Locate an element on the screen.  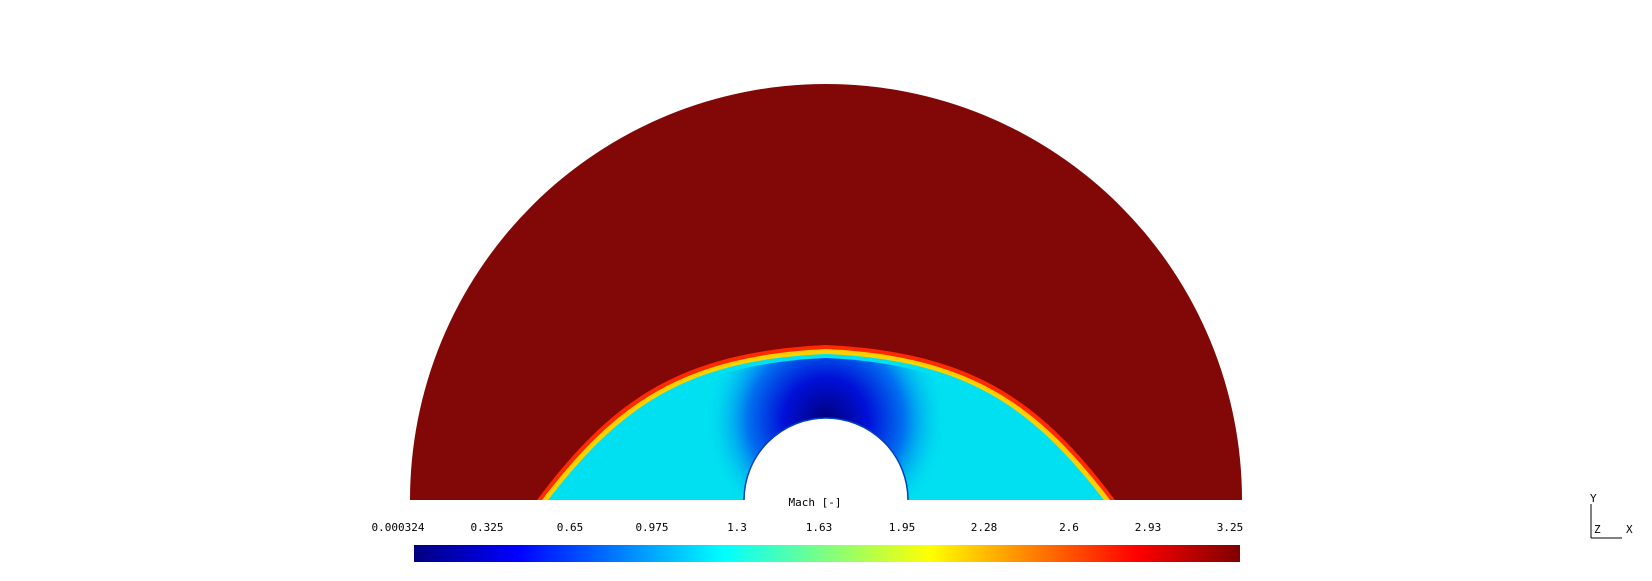
tick-label: 2.6 is located at coordinates (1069, 527).